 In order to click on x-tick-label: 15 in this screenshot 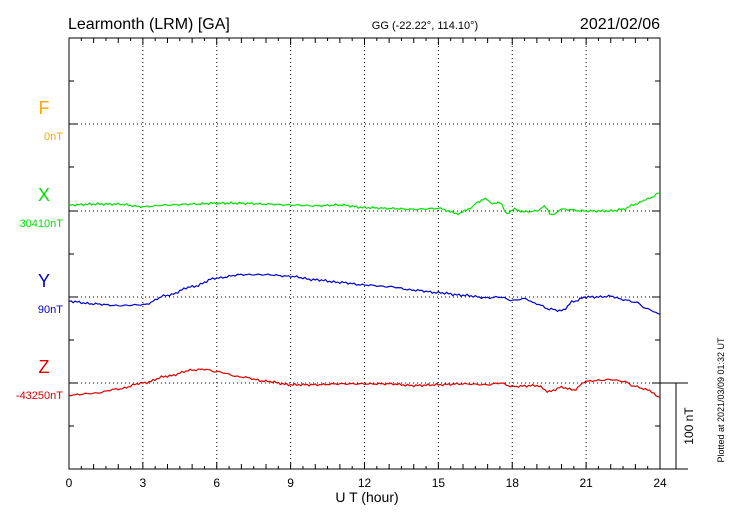, I will do `click(439, 483)`.